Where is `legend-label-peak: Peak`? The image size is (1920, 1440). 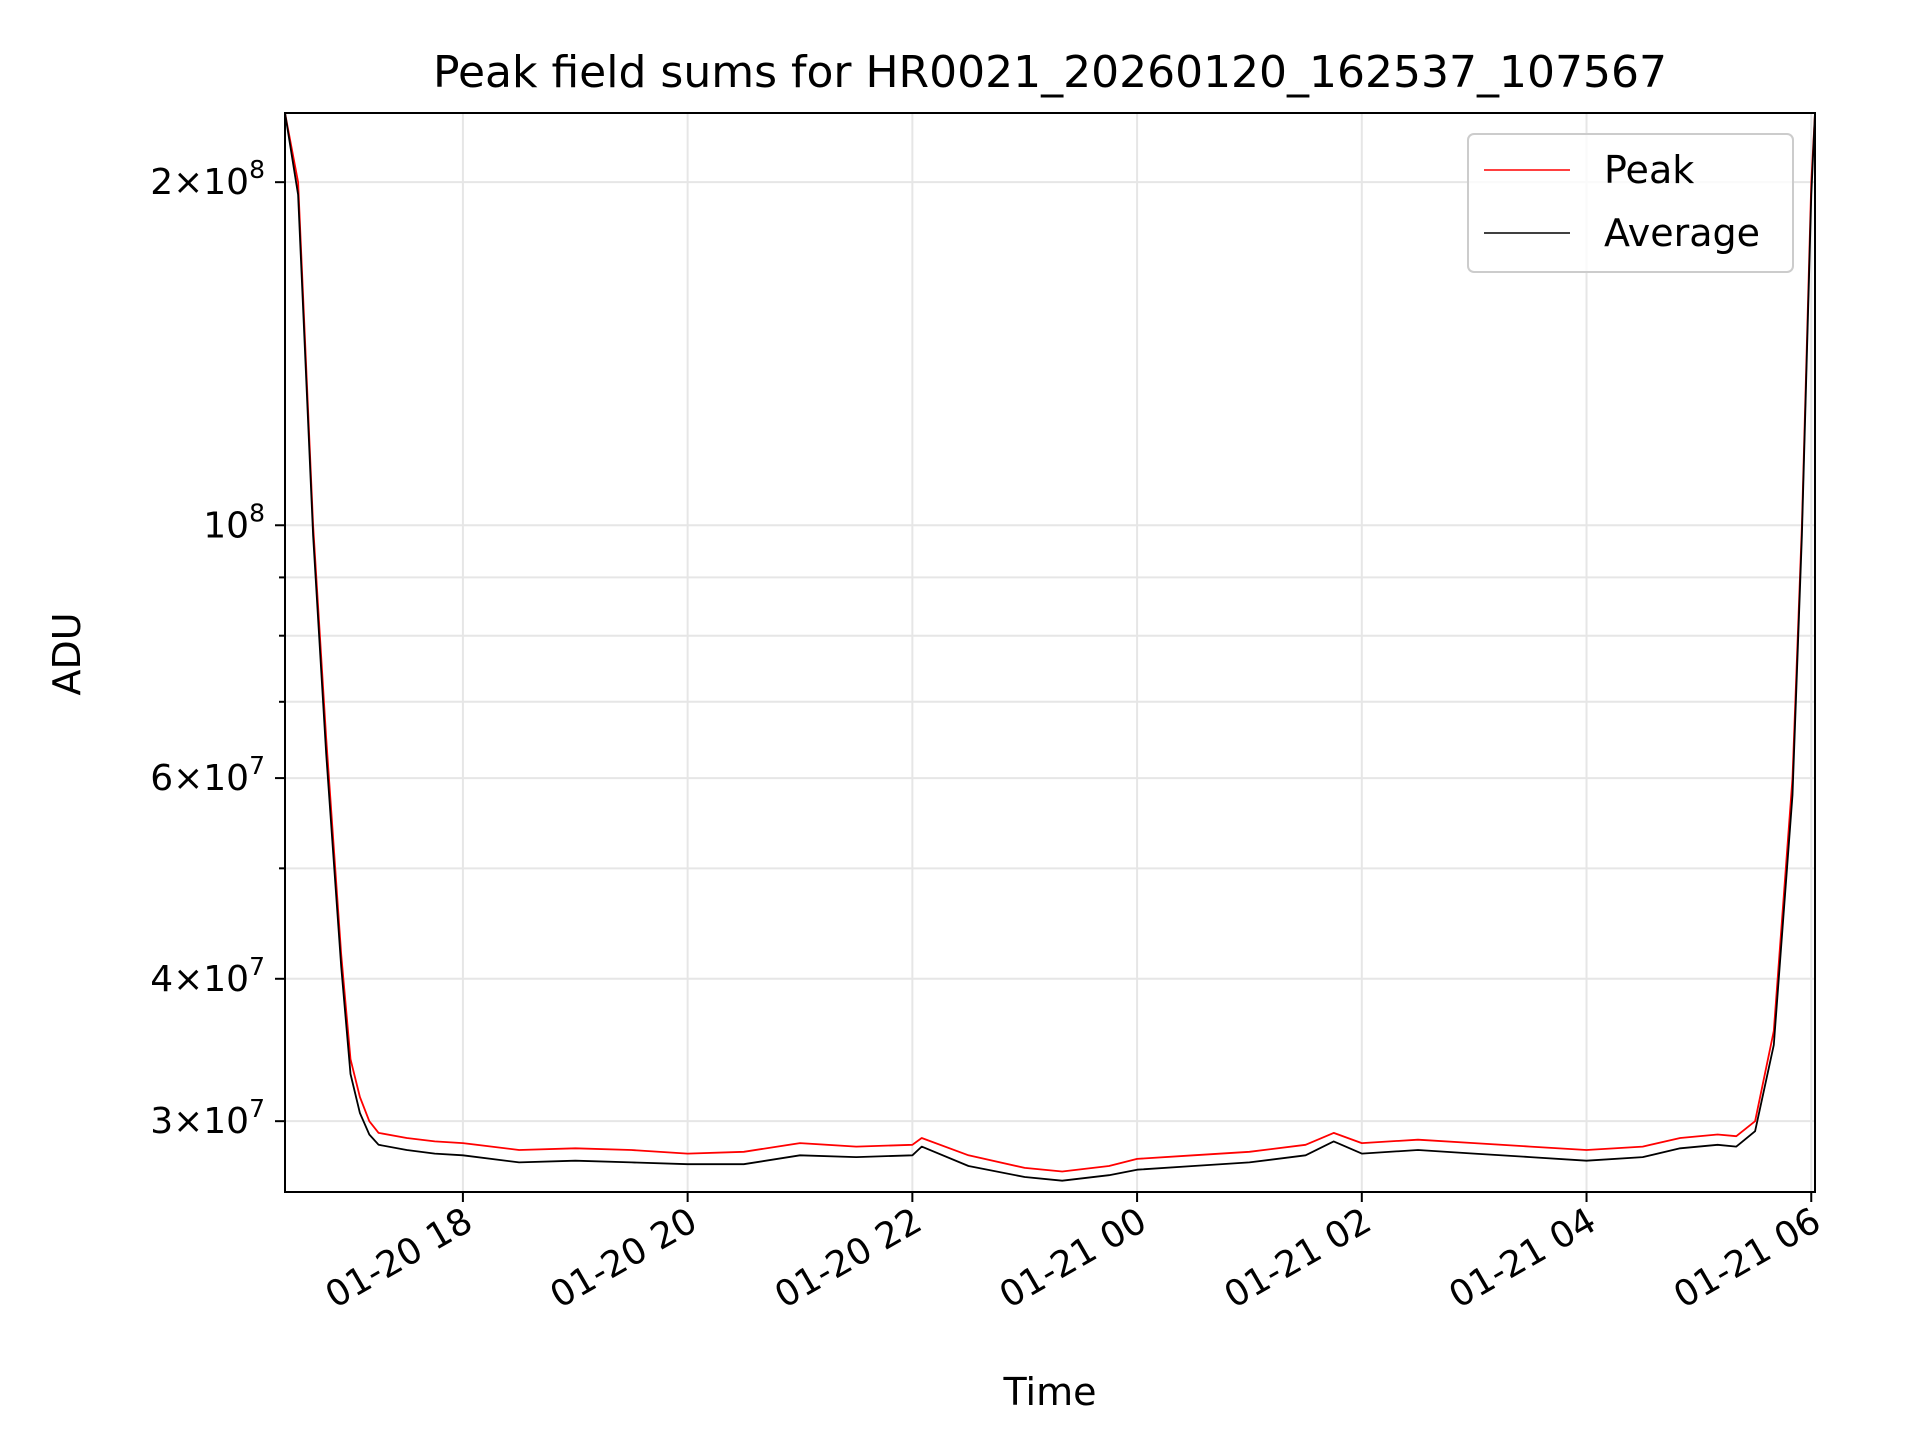 legend-label-peak: Peak is located at coordinates (1649, 170).